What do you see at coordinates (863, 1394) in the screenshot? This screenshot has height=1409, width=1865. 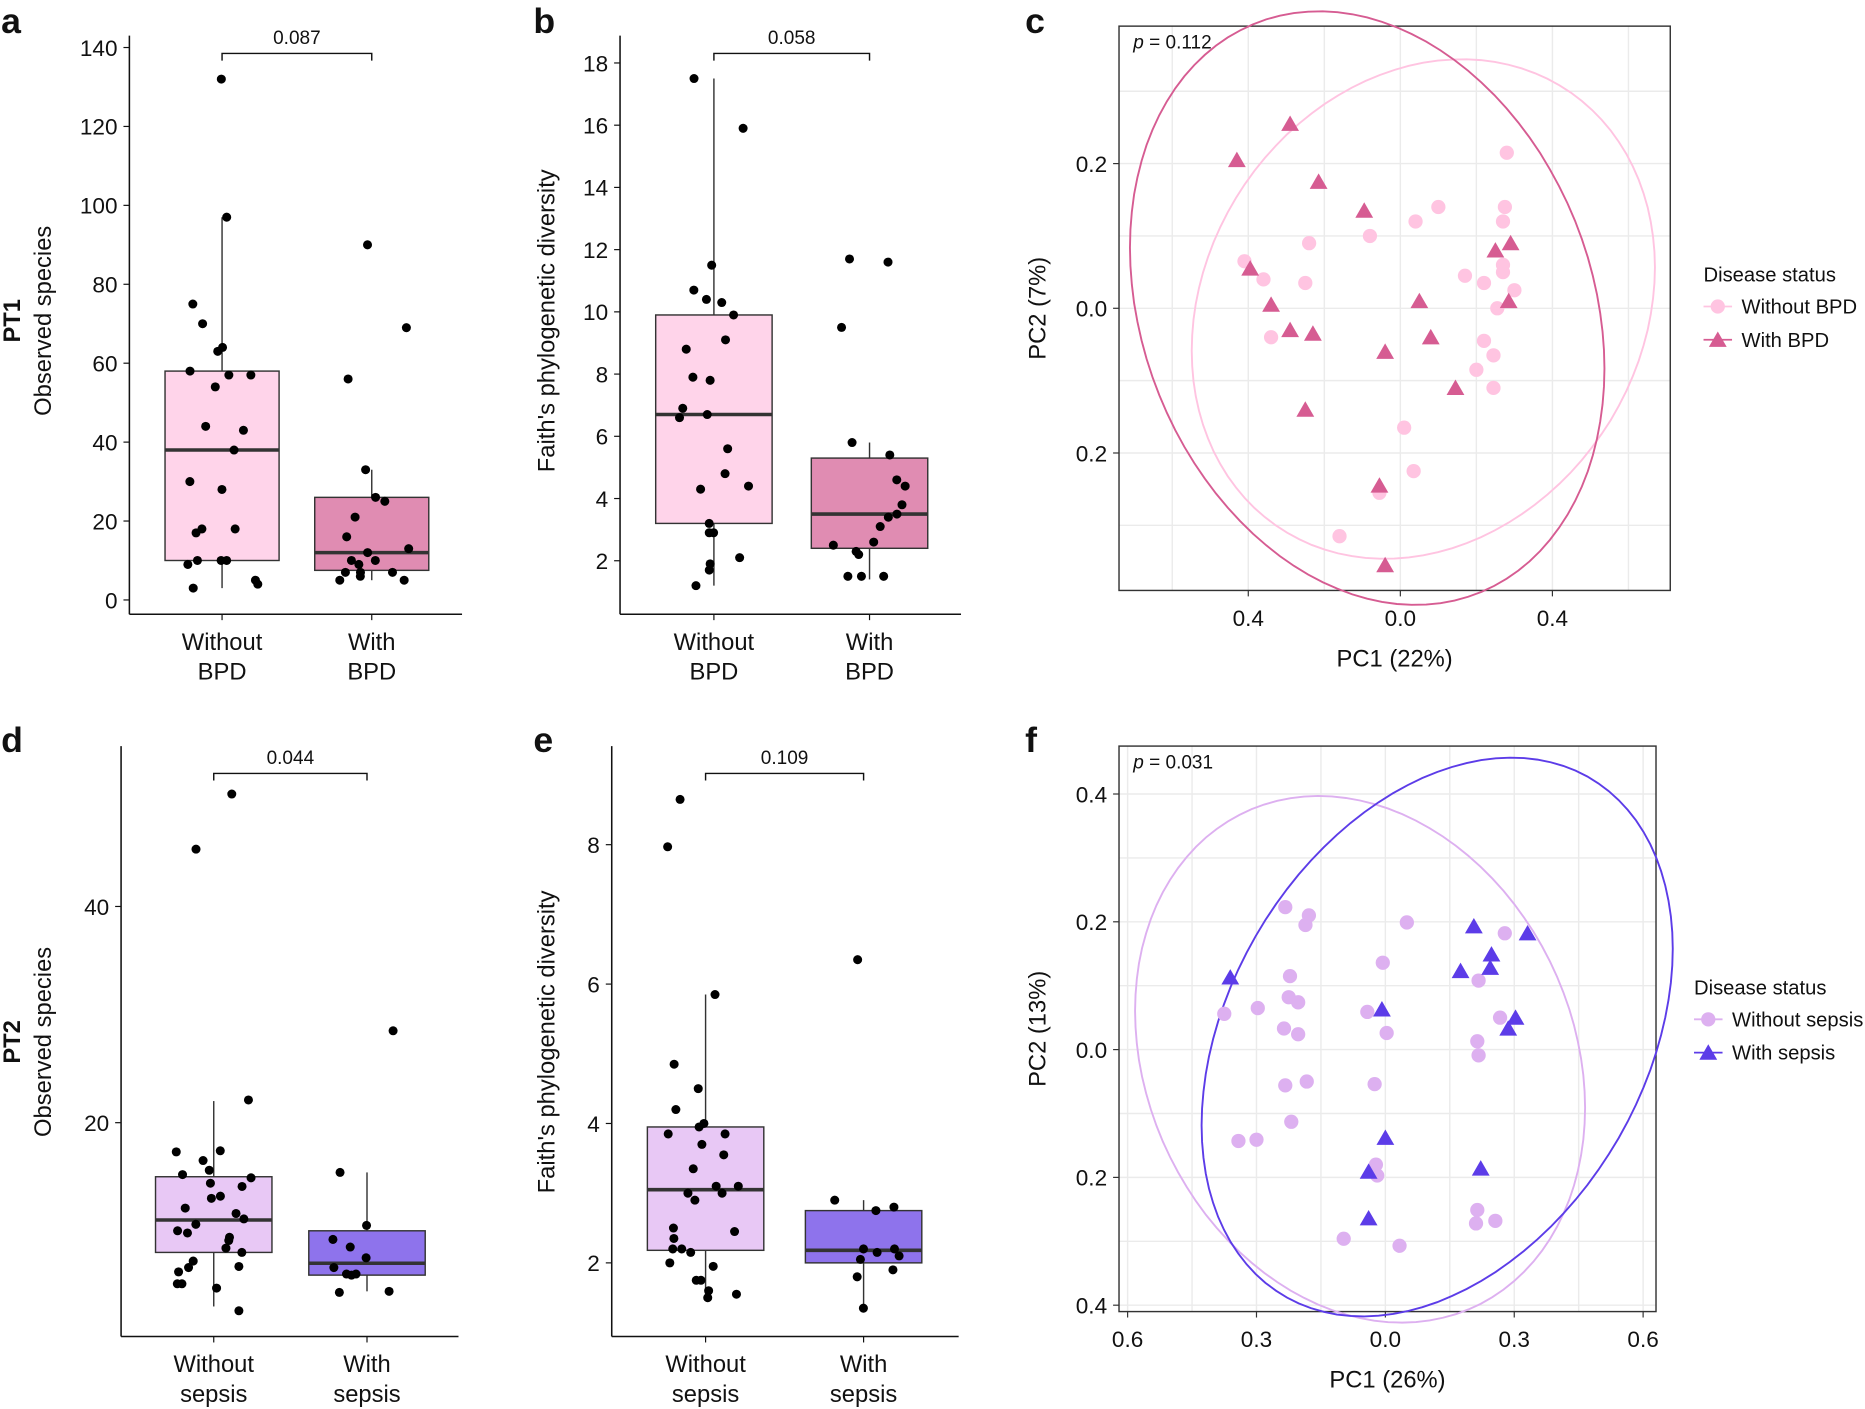 I see `x-tick-label-line: sepsis` at bounding box center [863, 1394].